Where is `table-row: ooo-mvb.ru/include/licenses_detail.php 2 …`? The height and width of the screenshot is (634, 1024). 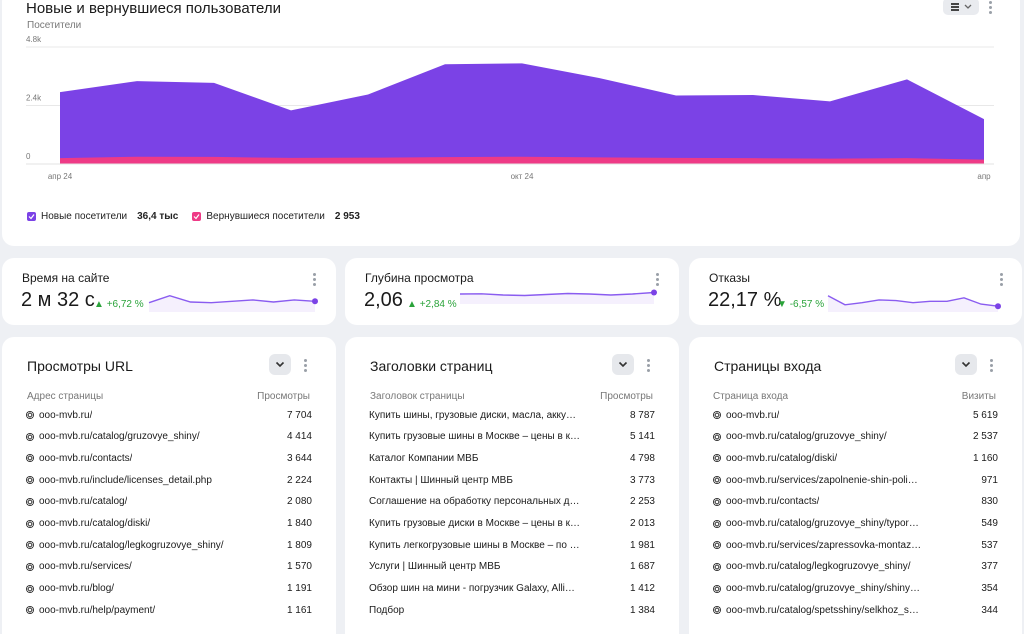 table-row: ooo-mvb.ru/include/licenses_detail.php 2 … is located at coordinates (169, 480).